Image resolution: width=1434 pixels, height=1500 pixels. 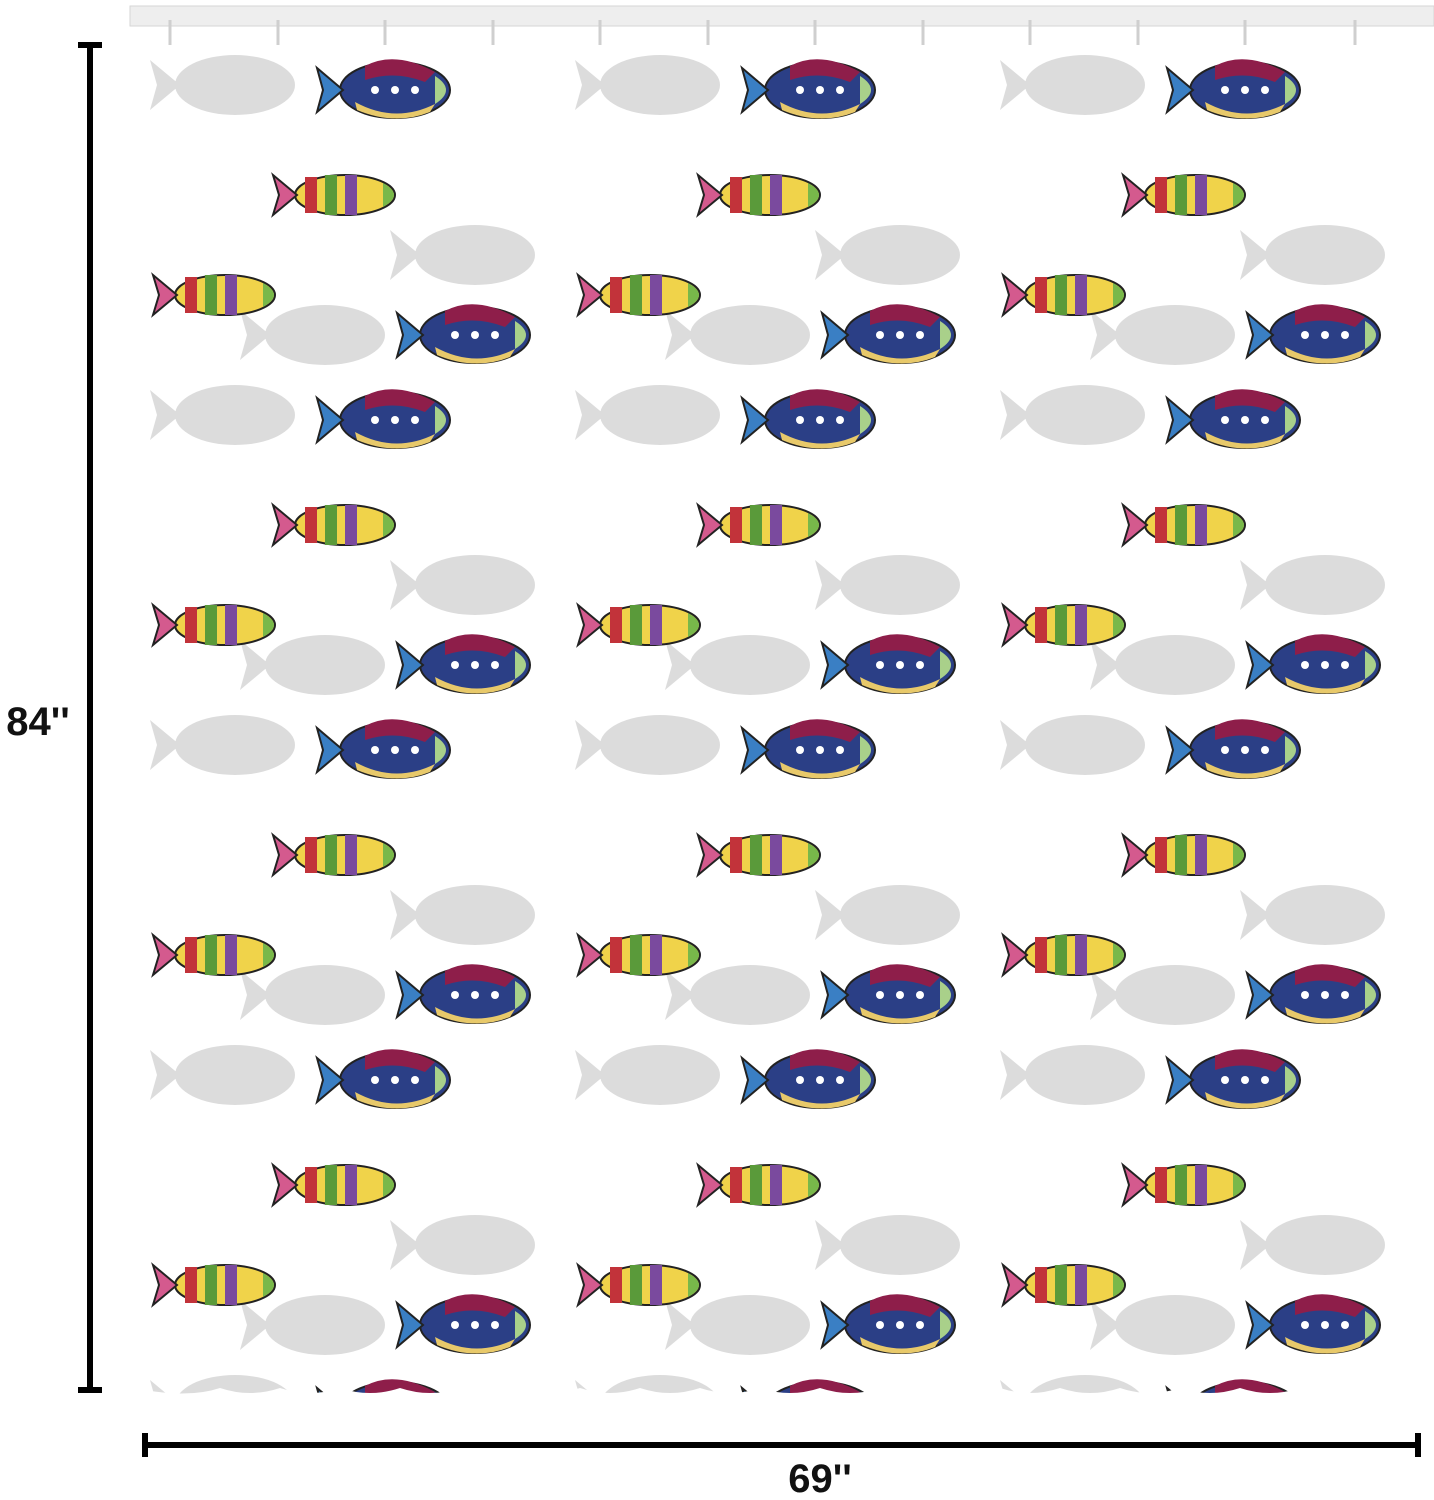 I want to click on height-label: 84'', so click(x=38, y=722).